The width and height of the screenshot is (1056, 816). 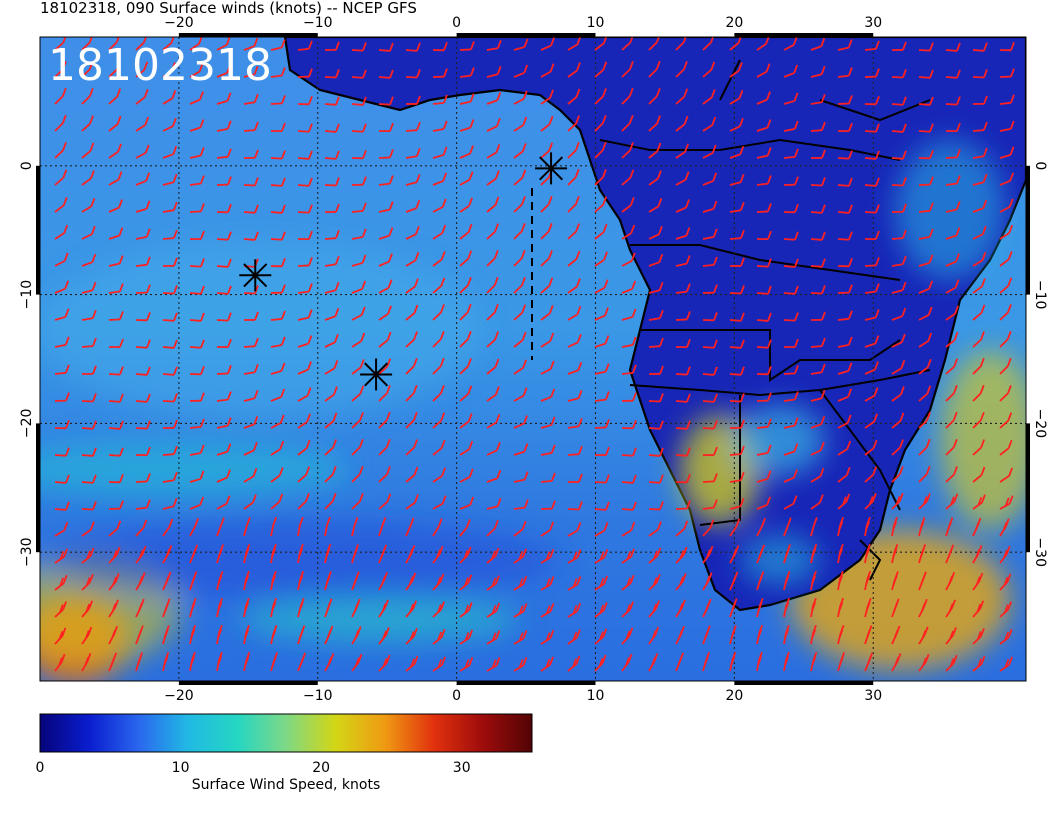 What do you see at coordinates (286, 785) in the screenshot?
I see `colorbar-label: Surface Wind Speed, knots` at bounding box center [286, 785].